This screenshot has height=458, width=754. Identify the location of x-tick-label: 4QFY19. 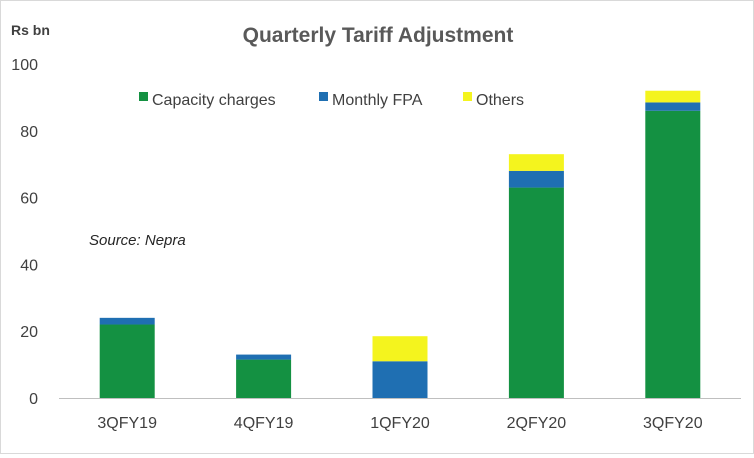
(264, 423).